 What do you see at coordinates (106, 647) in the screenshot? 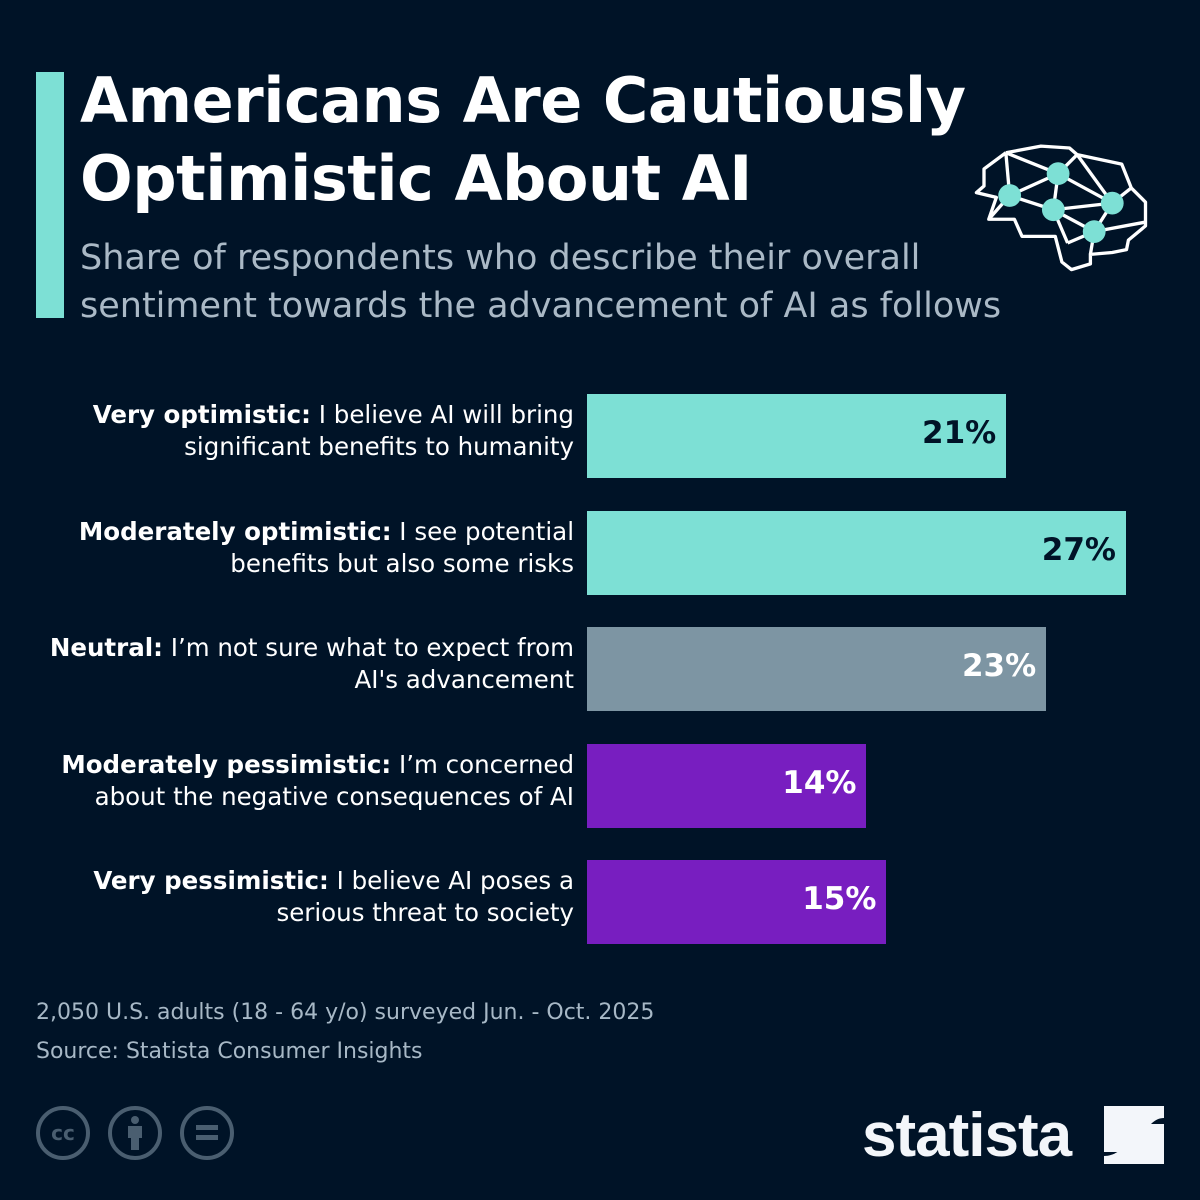
I see `category-label-bold: Neutral:` at bounding box center [106, 647].